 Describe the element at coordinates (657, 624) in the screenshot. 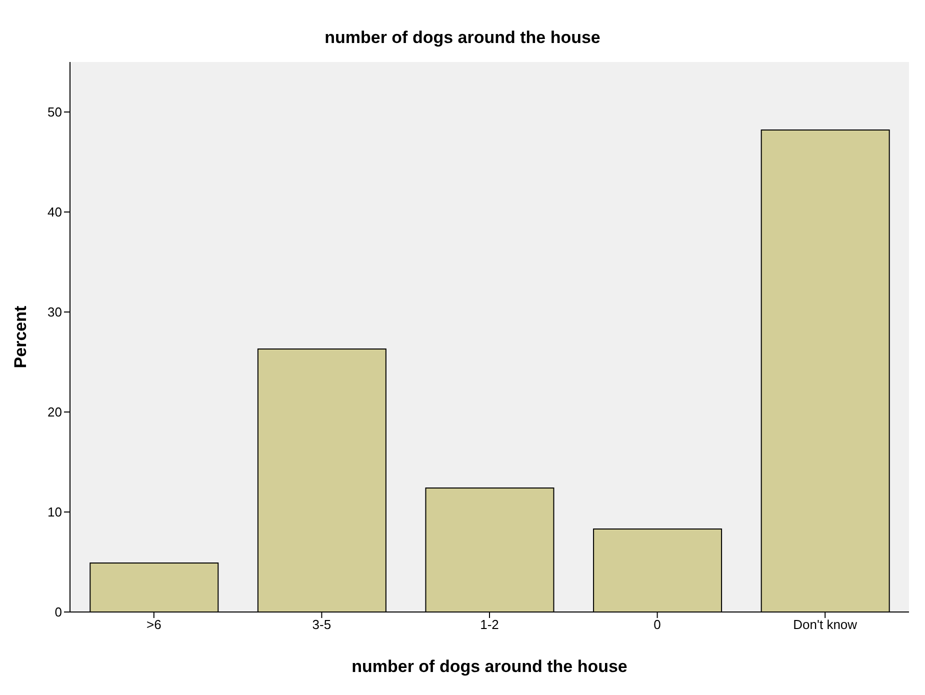

I see `x-tick-label: 0` at that location.